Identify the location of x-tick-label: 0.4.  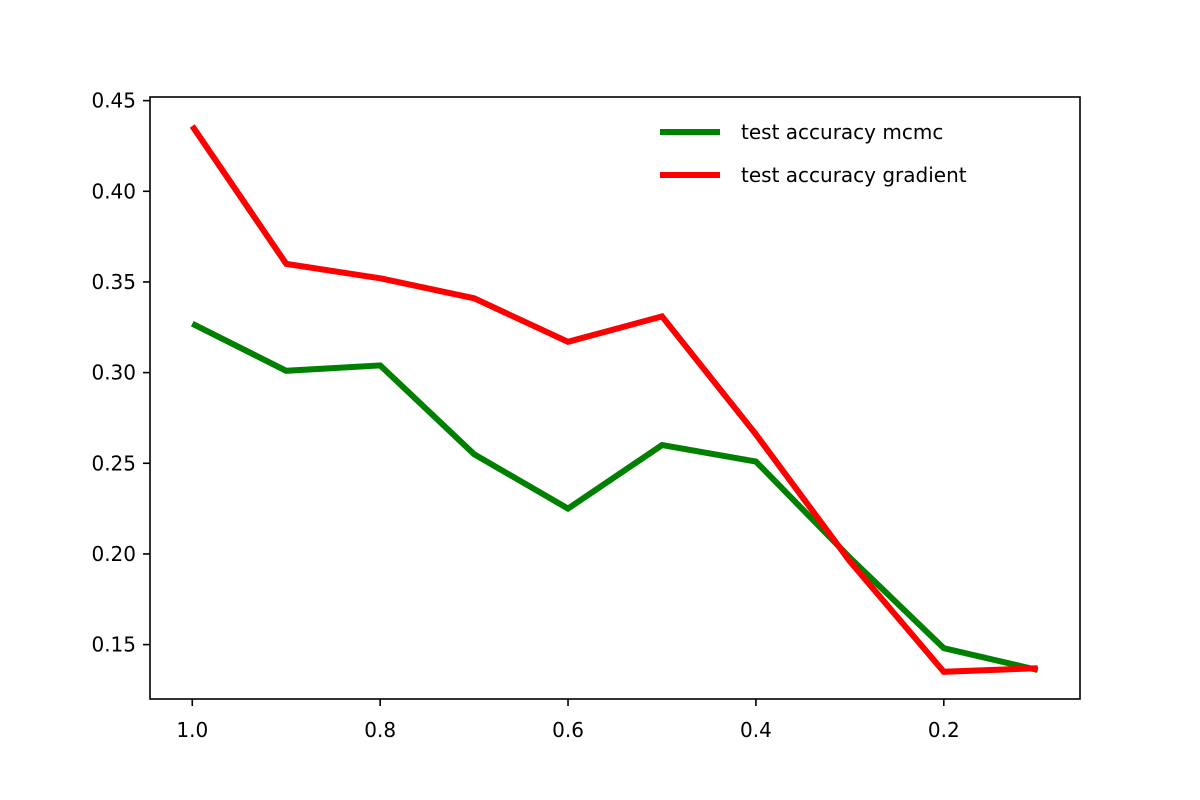
(756, 730).